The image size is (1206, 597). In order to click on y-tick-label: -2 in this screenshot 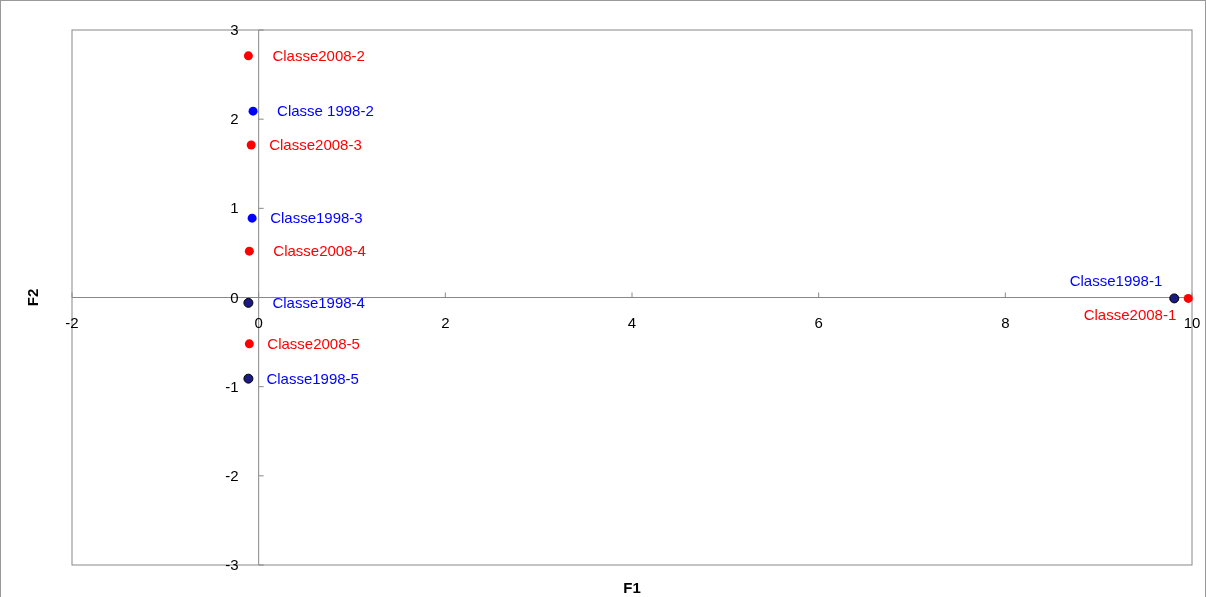, I will do `click(232, 475)`.